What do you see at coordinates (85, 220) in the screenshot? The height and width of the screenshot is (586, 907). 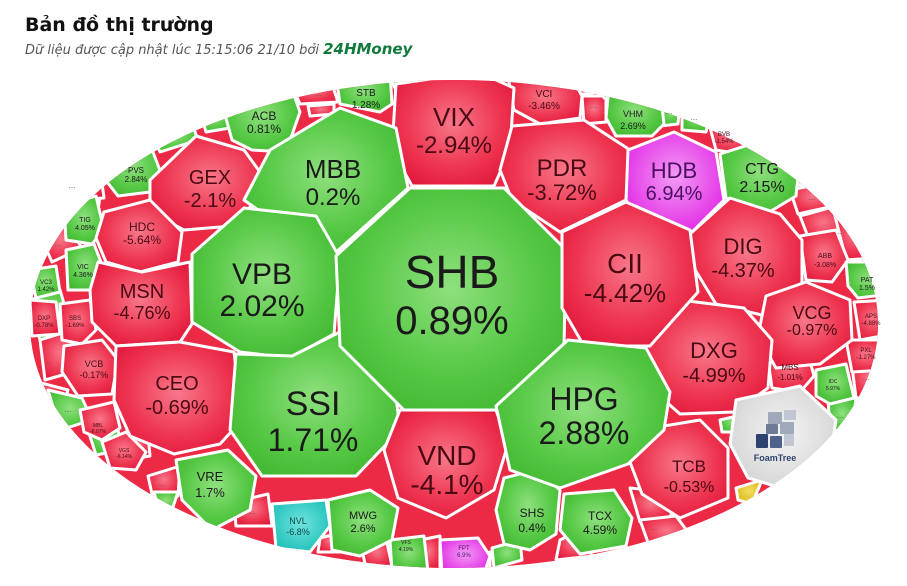 I see `label-tig-ticker: TIG` at bounding box center [85, 220].